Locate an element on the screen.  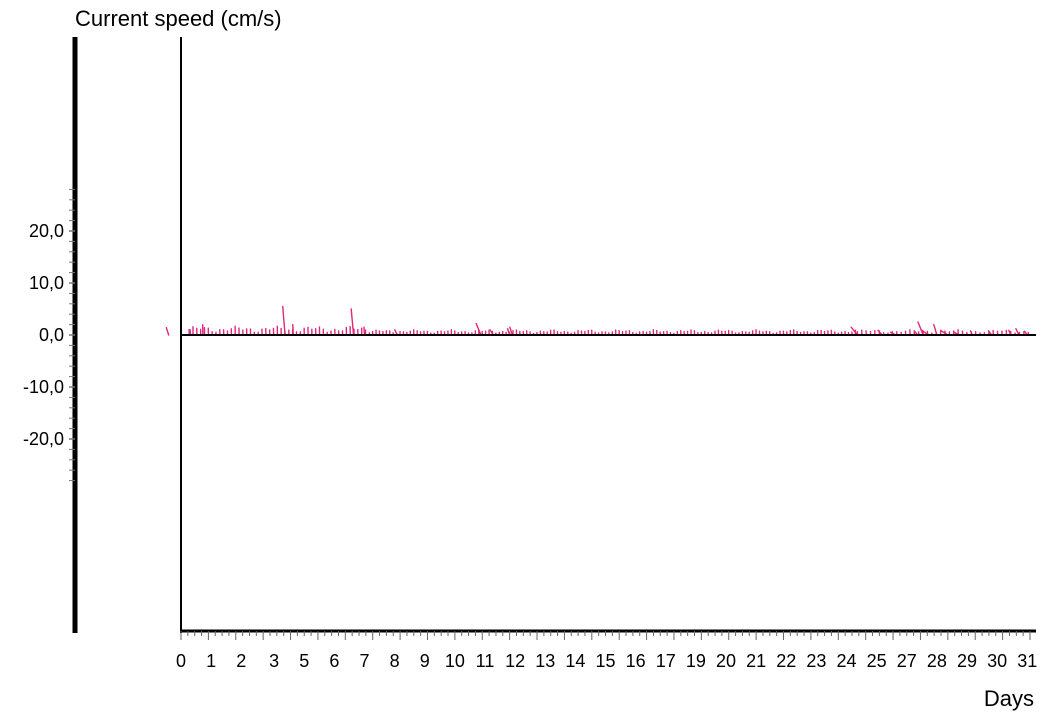
y-tick-label: 10,0 is located at coordinates (46, 283).